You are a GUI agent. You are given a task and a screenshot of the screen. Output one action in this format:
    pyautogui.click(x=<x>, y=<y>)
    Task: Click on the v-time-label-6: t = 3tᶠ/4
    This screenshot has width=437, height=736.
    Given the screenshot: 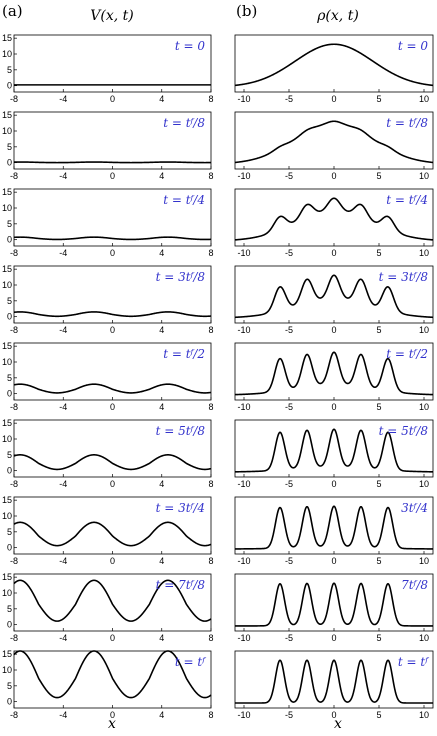 What is the action you would take?
    pyautogui.click(x=180, y=508)
    